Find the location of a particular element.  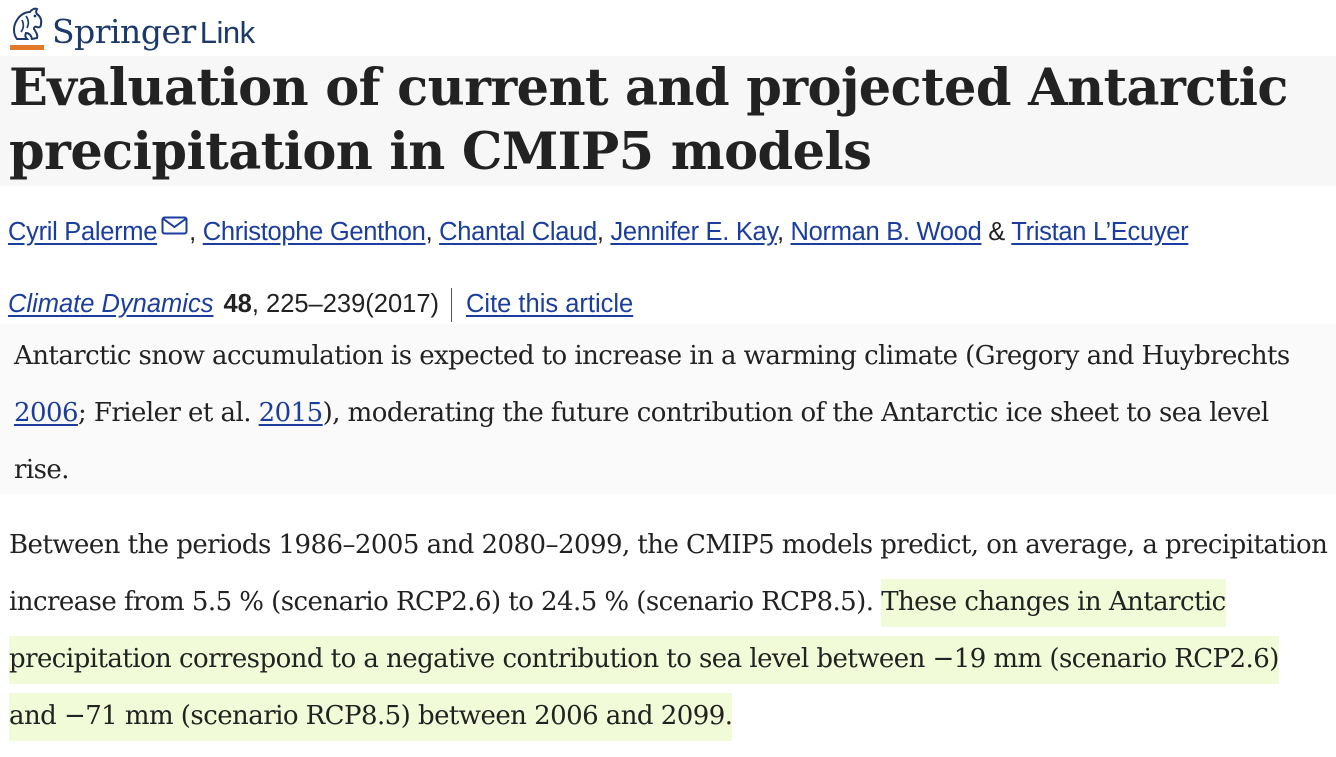

divider is located at coordinates (451, 305).